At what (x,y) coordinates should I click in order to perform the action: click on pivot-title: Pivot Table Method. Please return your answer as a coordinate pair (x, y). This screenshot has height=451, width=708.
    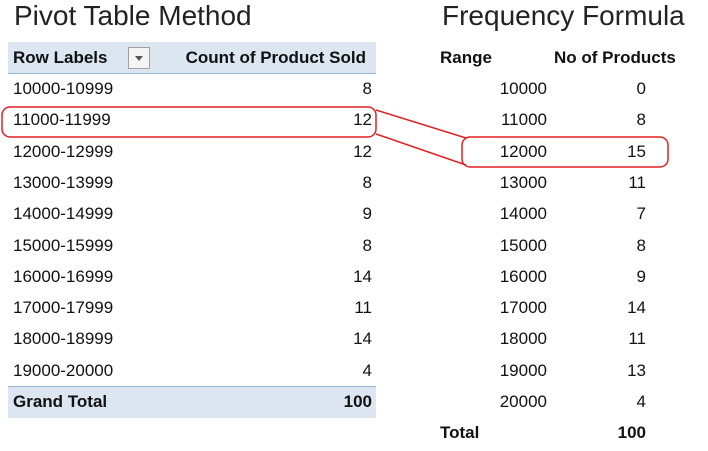
    Looking at the image, I should click on (133, 15).